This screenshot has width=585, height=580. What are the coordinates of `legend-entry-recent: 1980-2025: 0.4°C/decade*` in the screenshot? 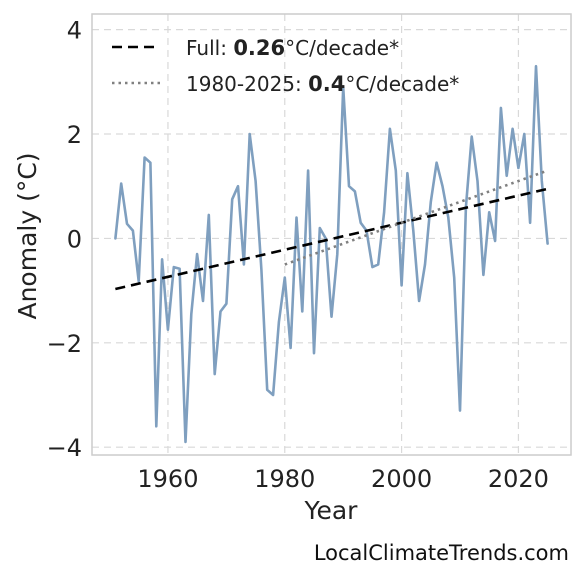 It's located at (322, 84).